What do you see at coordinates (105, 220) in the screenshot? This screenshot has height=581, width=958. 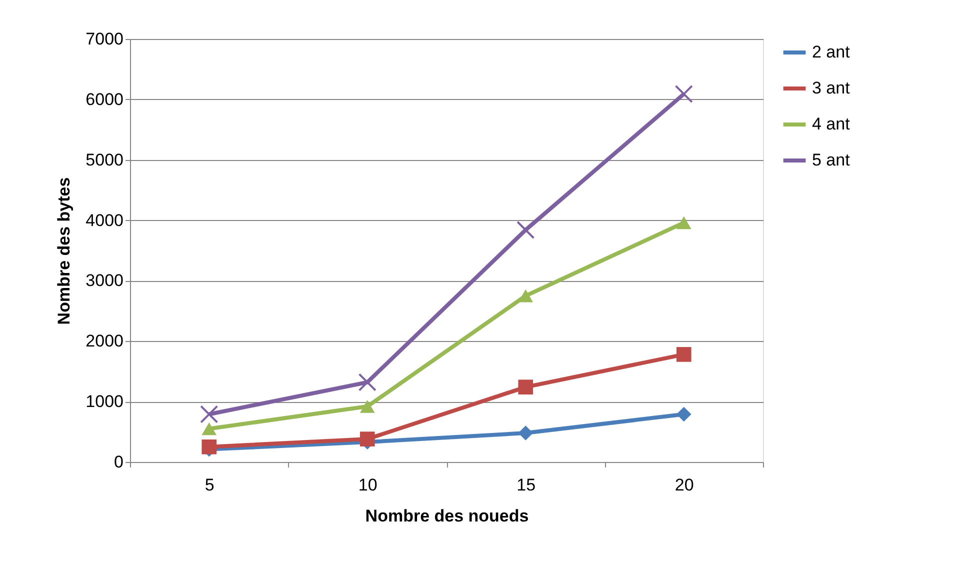 I see `y-tick-label: 4000` at bounding box center [105, 220].